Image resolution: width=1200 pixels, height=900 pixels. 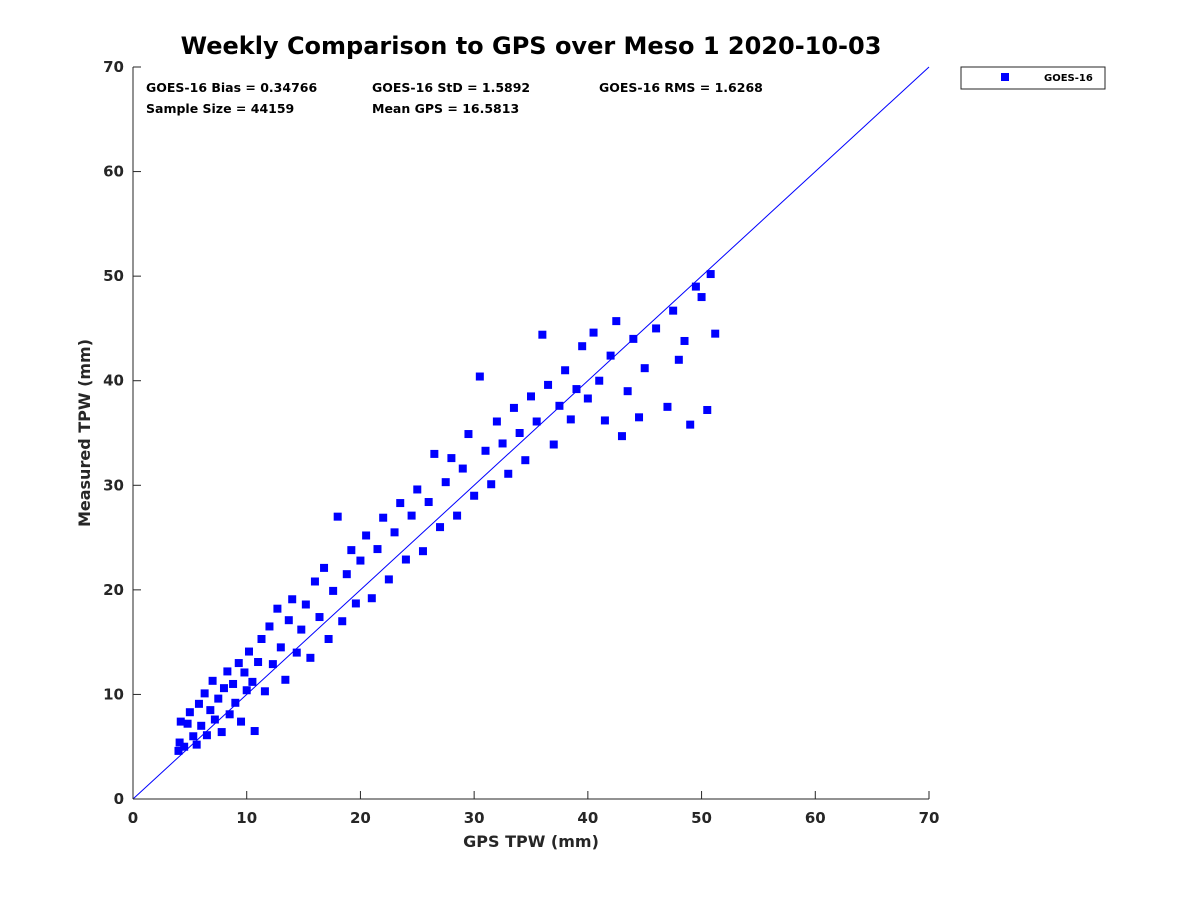 I want to click on stat-annotation-4: Mean GPS = 16.5813, so click(x=445, y=108).